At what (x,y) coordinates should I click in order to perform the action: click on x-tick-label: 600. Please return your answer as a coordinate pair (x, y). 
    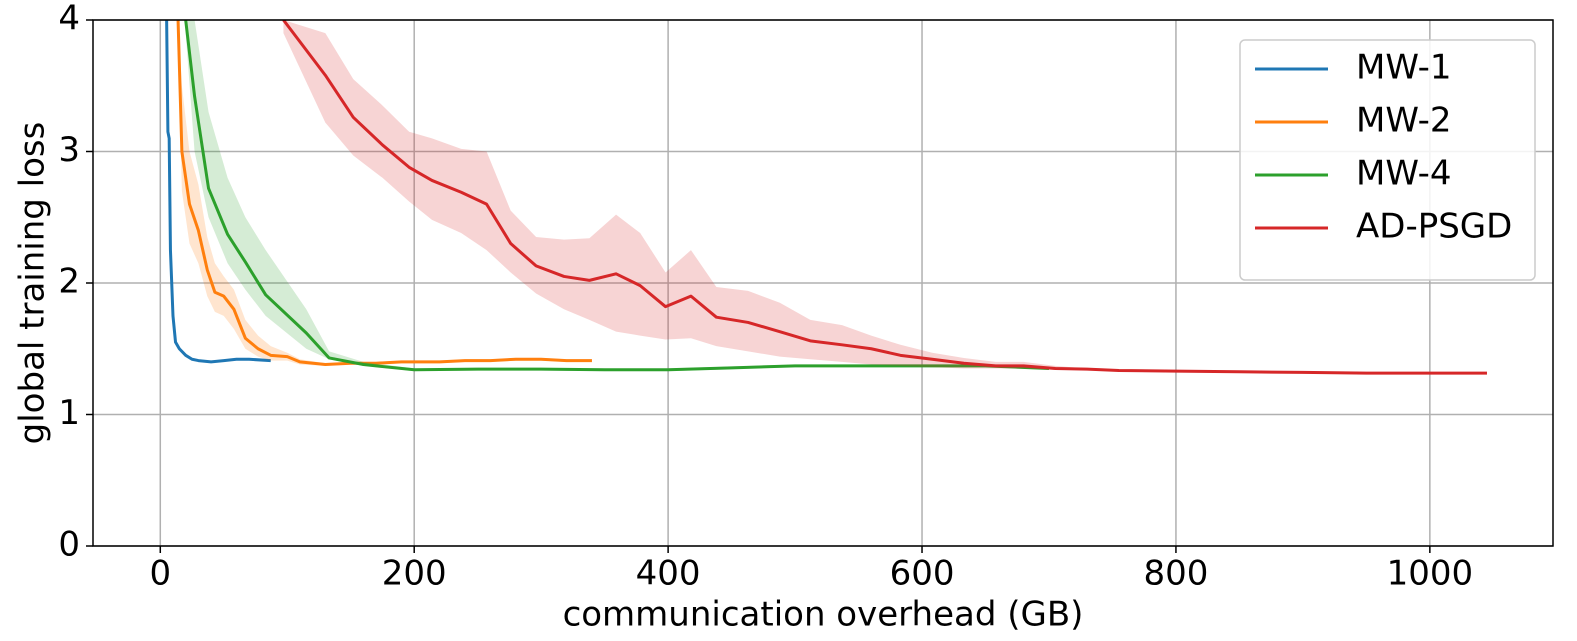
    Looking at the image, I should click on (922, 574).